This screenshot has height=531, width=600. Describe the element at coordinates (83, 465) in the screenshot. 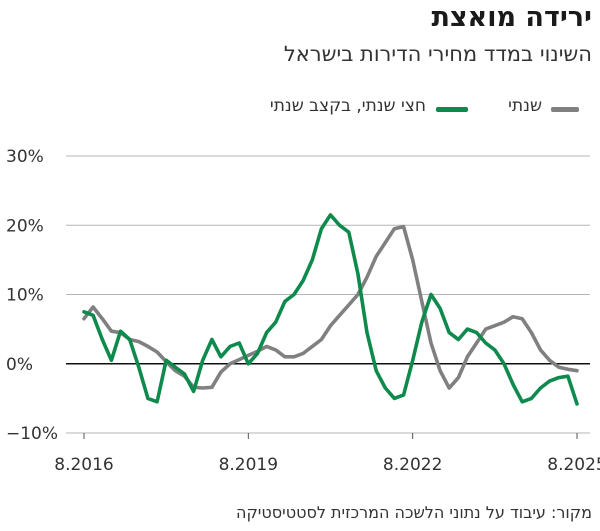

I see `x-tick-label: 8.2016` at that location.